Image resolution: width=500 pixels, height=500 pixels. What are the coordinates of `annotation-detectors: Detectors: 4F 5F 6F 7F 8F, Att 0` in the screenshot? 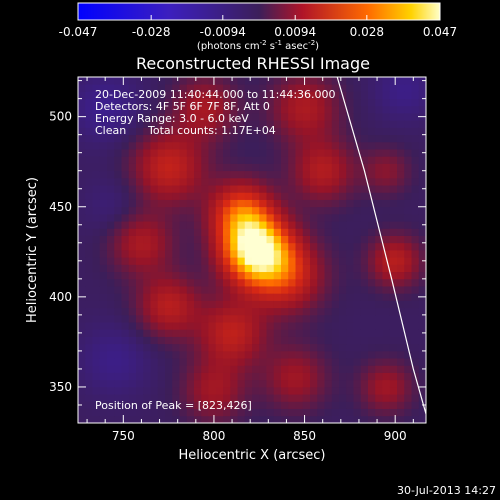 It's located at (182, 106).